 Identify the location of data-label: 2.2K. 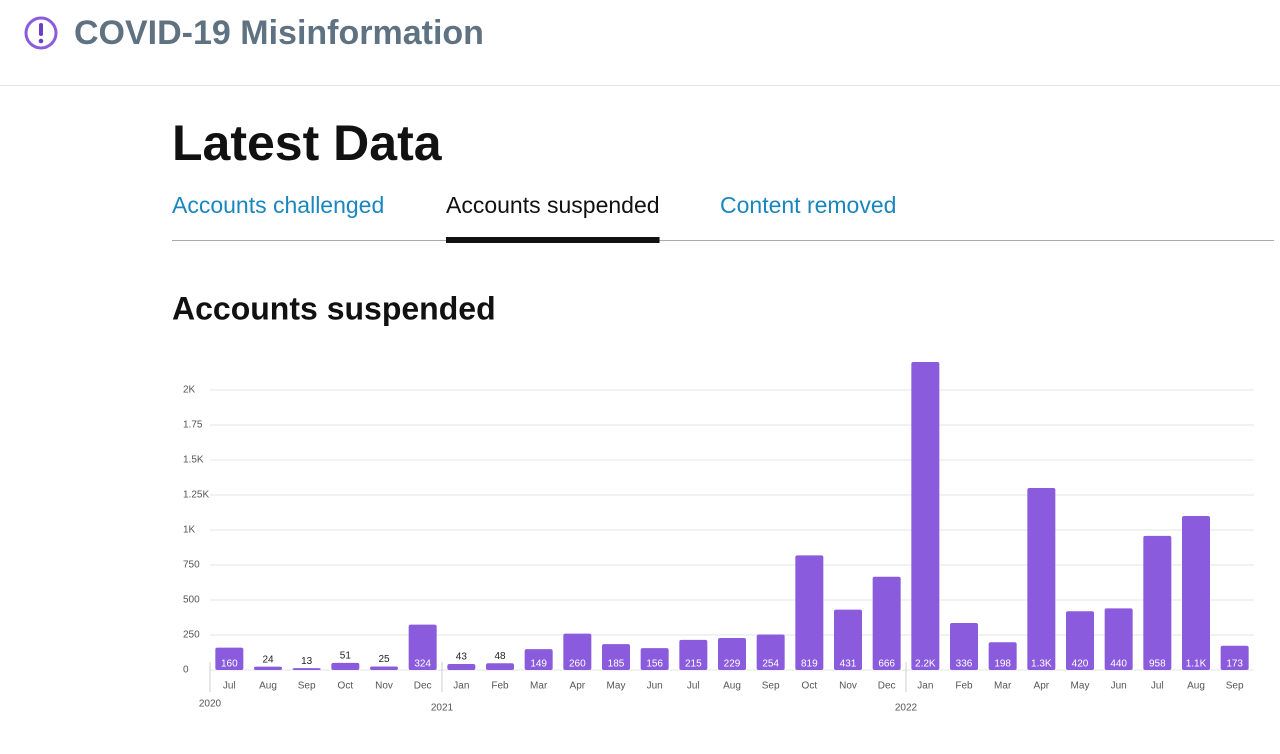
(925, 664).